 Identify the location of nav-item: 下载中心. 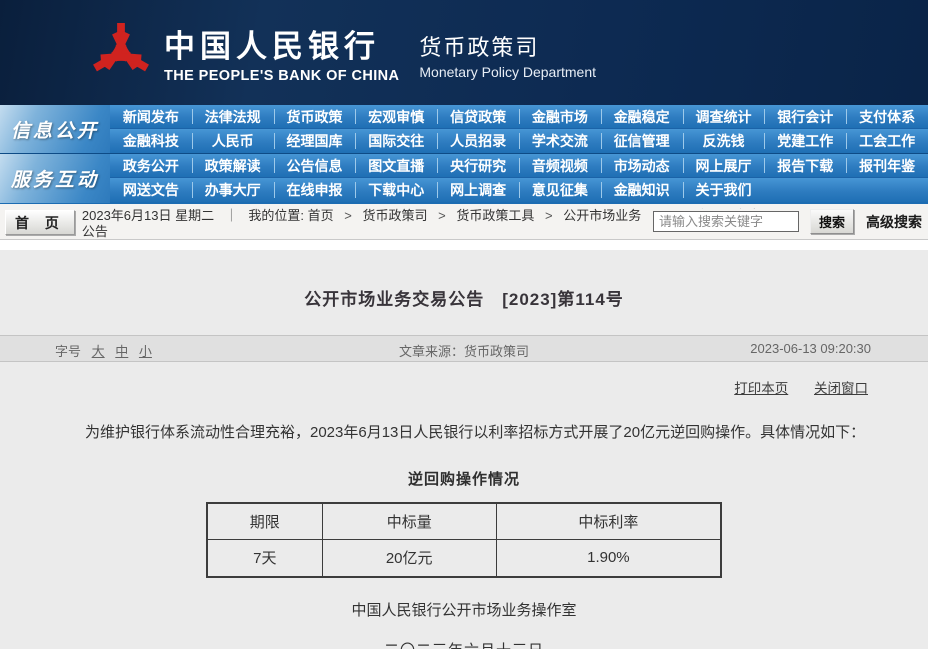
(396, 190).